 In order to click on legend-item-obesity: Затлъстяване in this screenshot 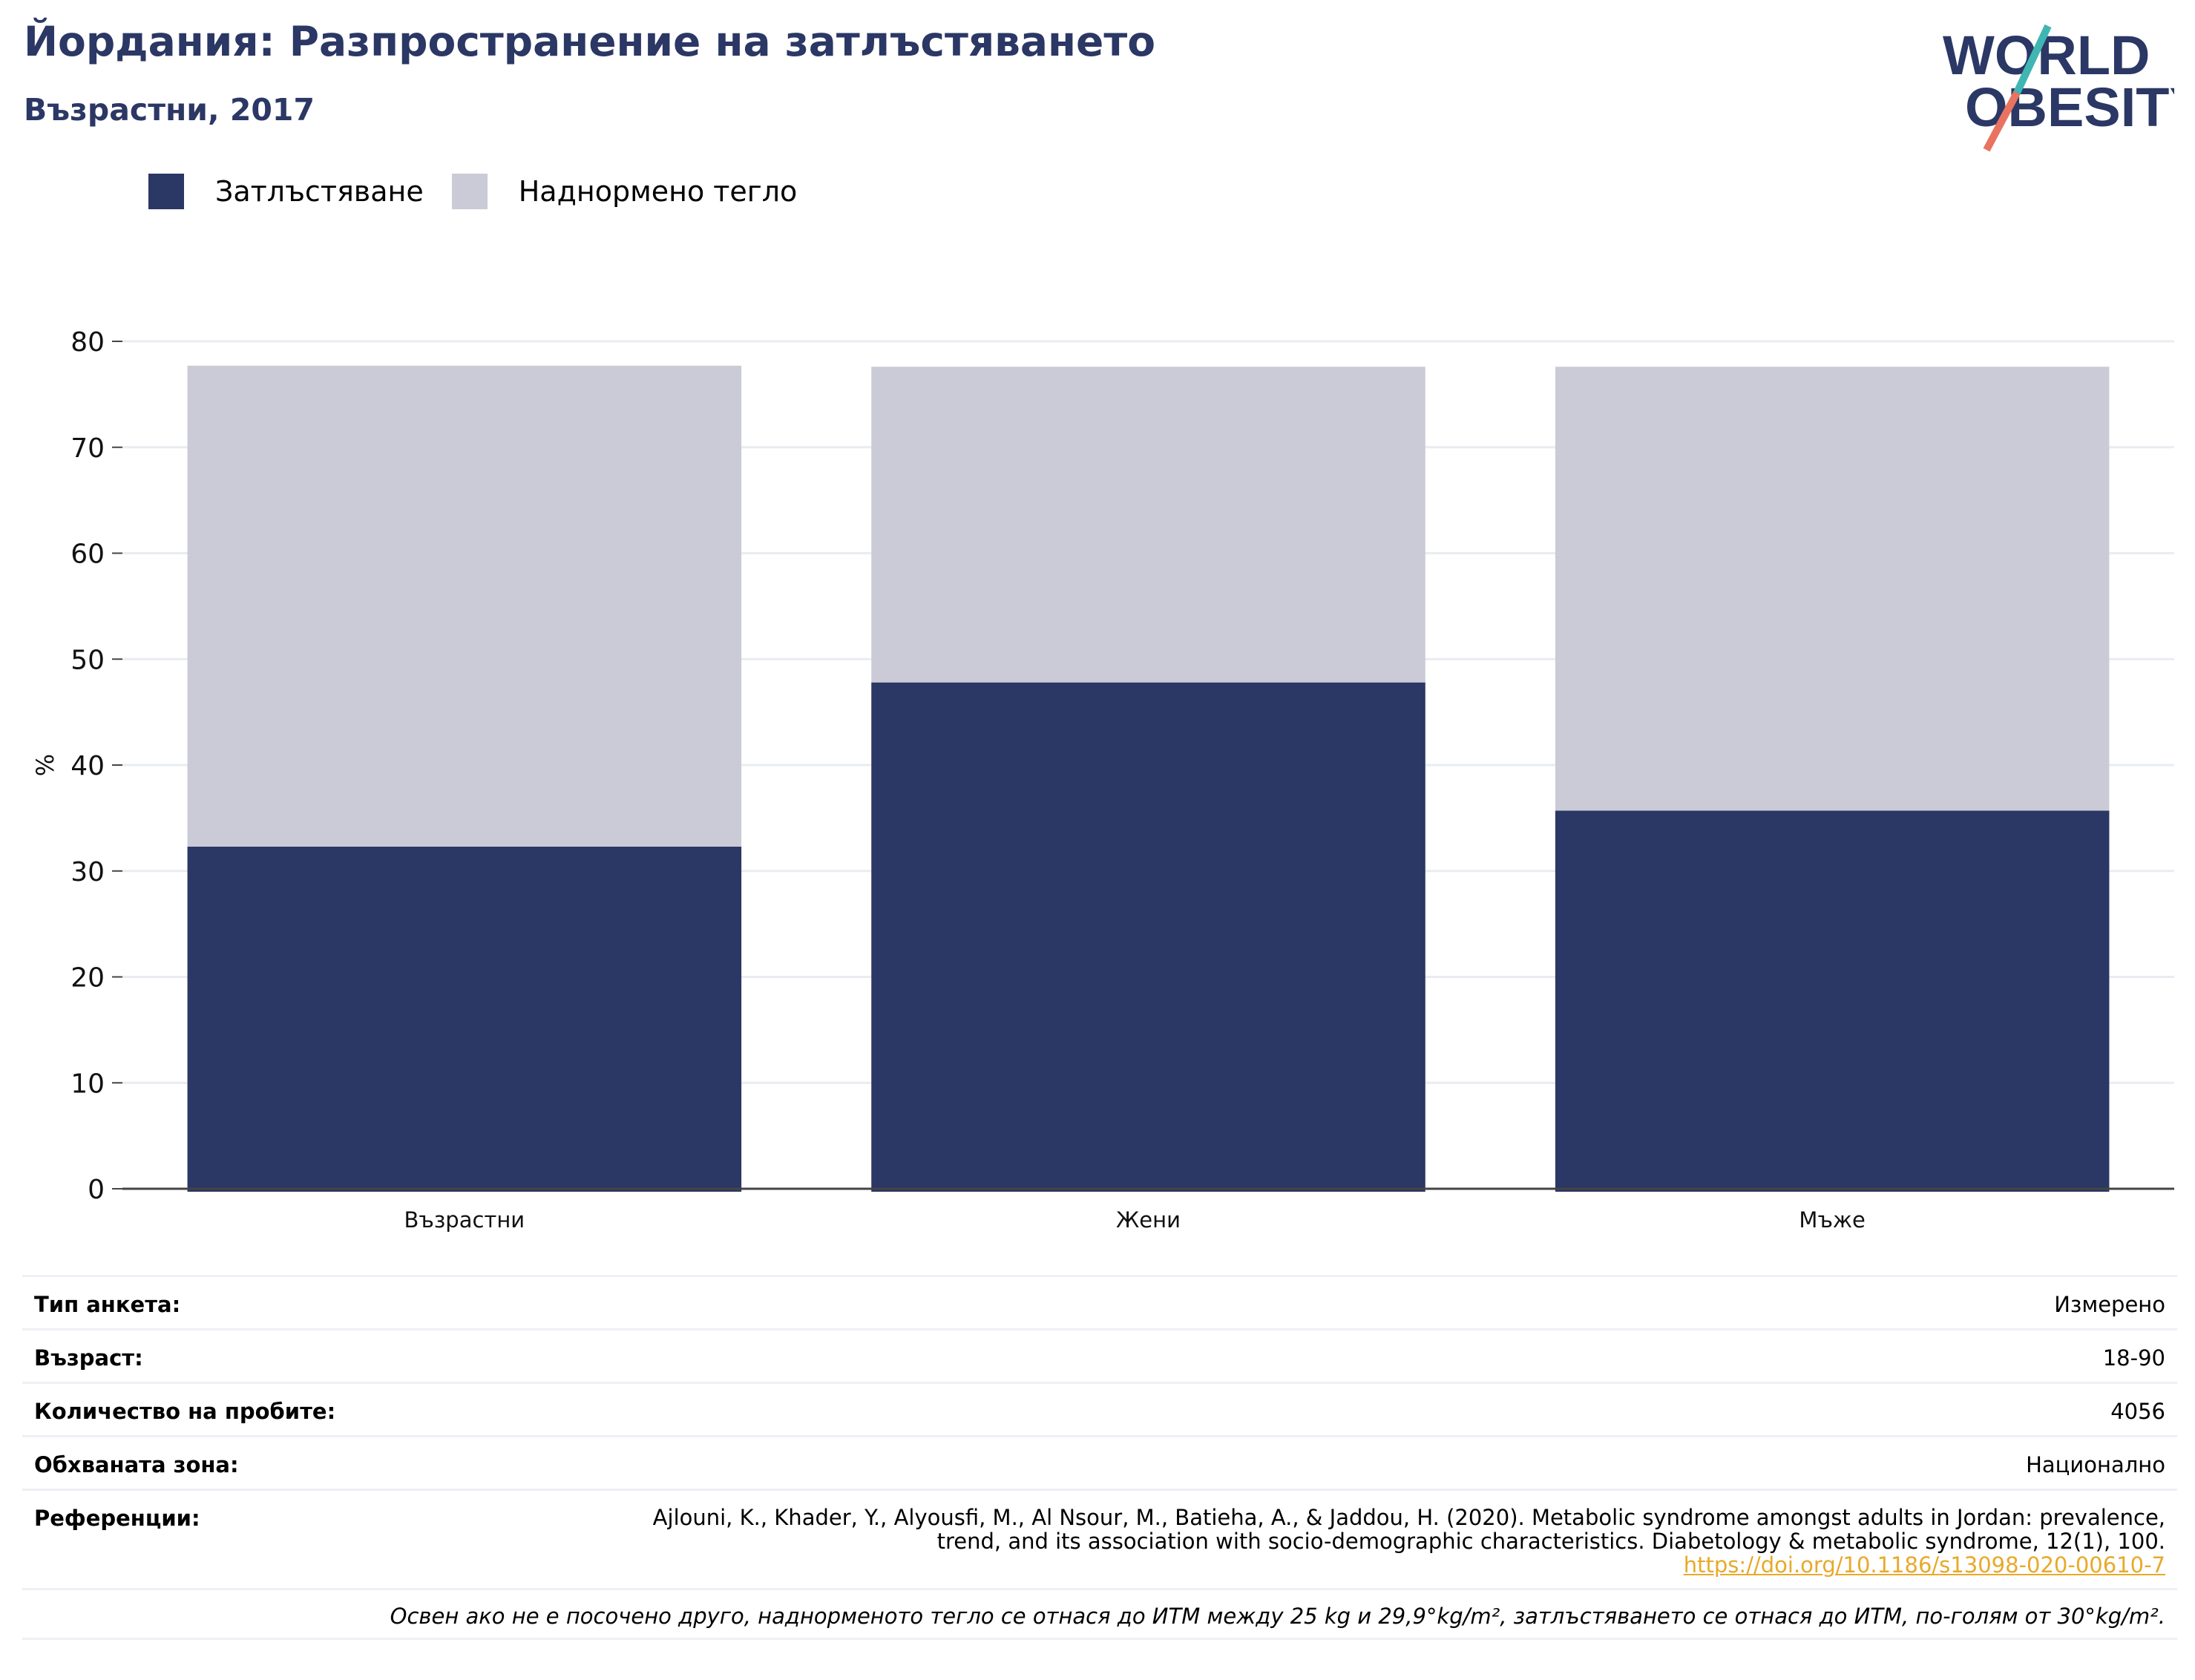, I will do `click(286, 192)`.